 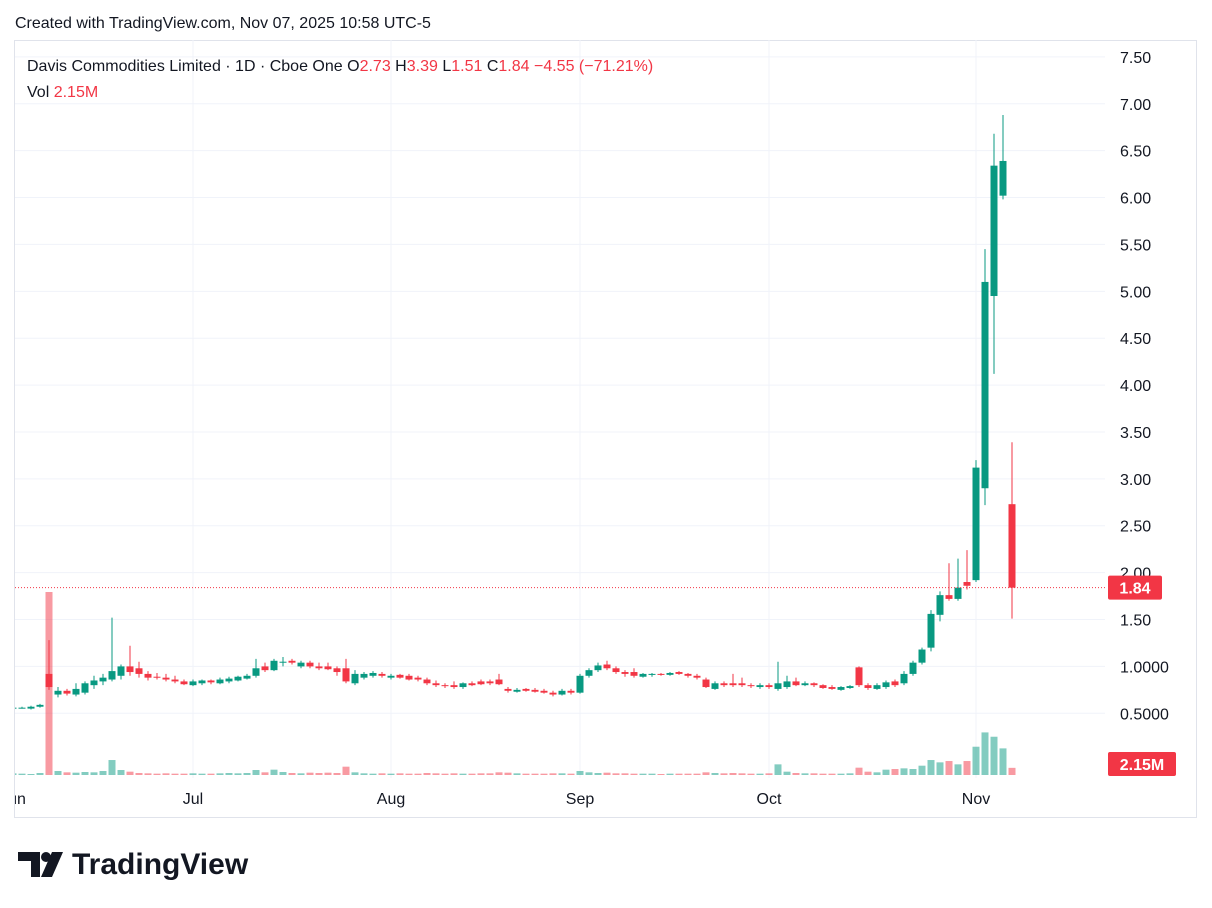 I want to click on y-tick-label: 0.5000, so click(x=1144, y=714).